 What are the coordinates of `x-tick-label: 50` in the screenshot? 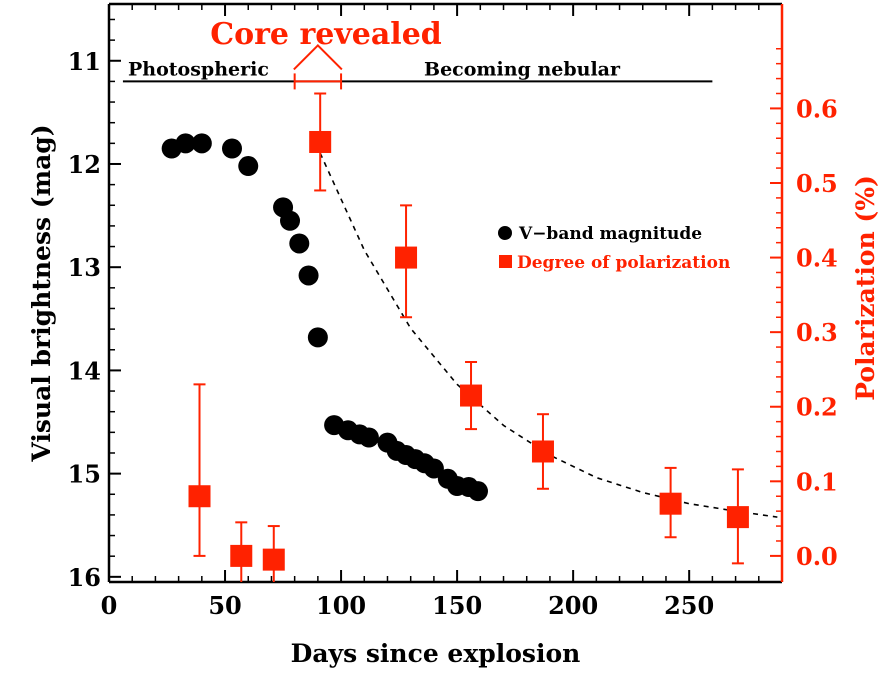 It's located at (224, 605).